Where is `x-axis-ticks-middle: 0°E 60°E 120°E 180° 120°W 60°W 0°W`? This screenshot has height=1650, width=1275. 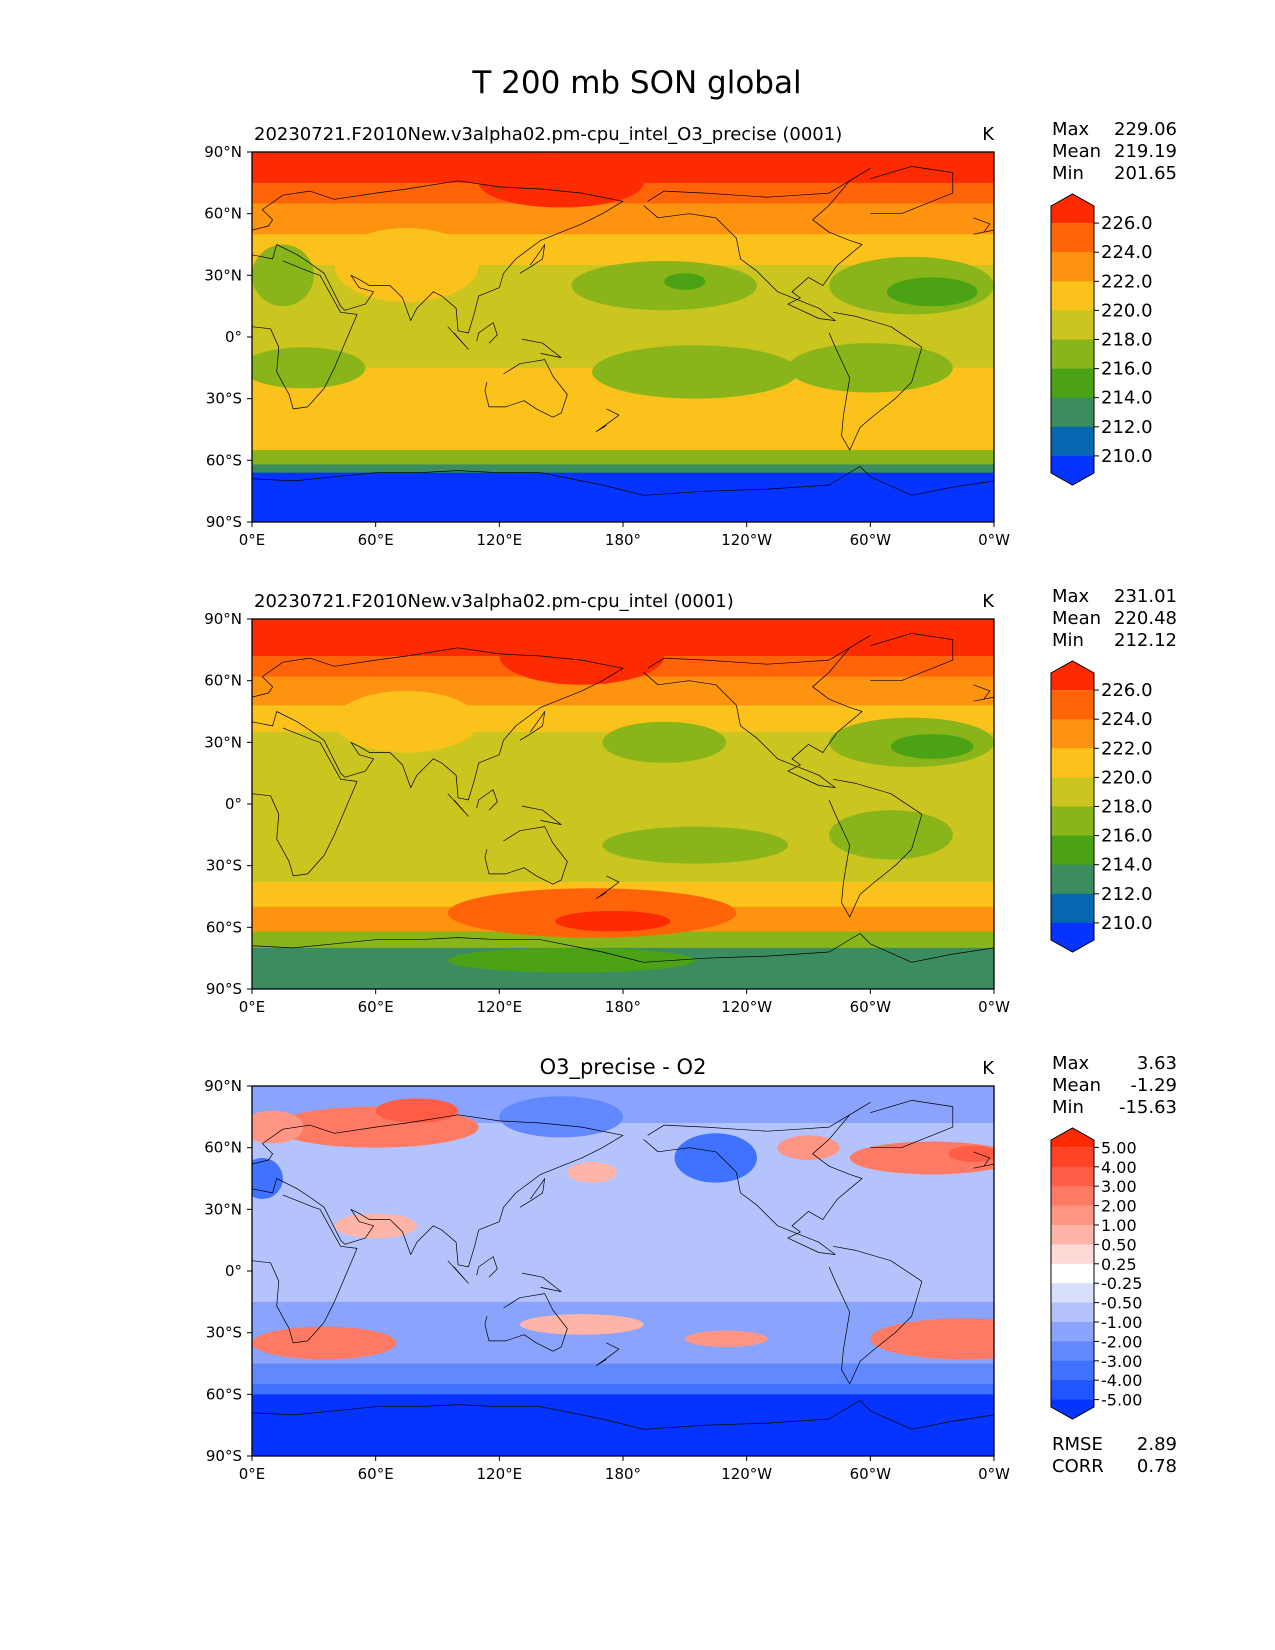
x-axis-ticks-middle: 0°E 60°E 120°E 180° 120°W 60°W 0°W is located at coordinates (624, 1002).